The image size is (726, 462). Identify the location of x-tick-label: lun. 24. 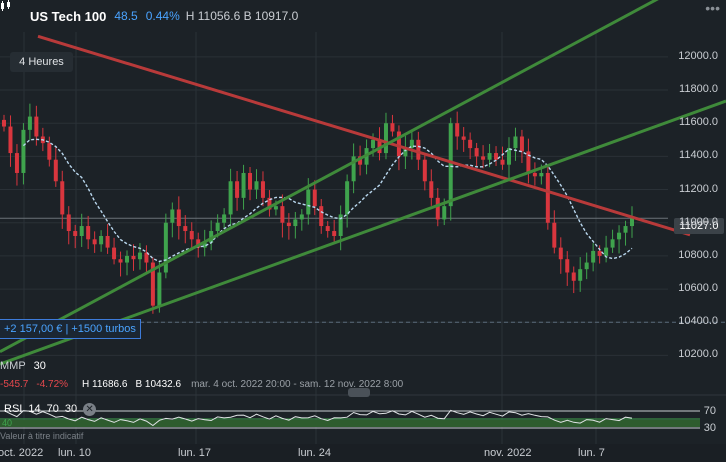
(315, 453).